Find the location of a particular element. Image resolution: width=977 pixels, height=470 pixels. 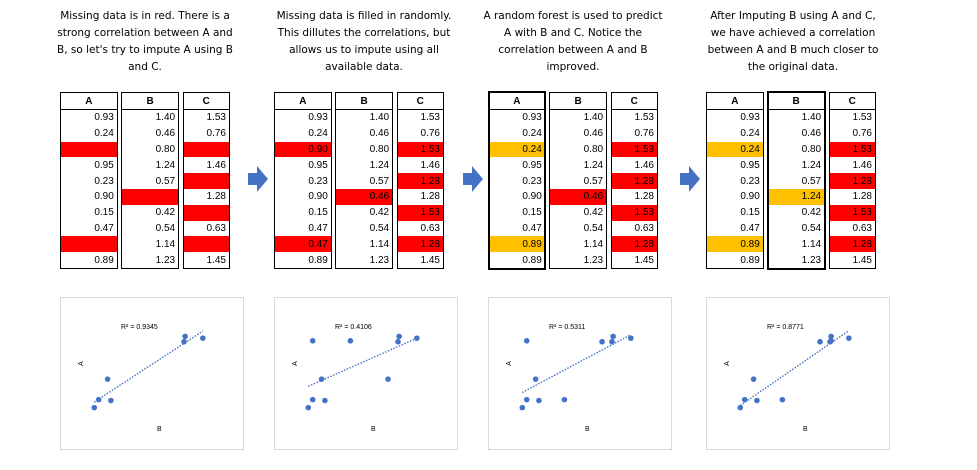

table-row: 0.15 0.42 1.53 is located at coordinates (573, 212).